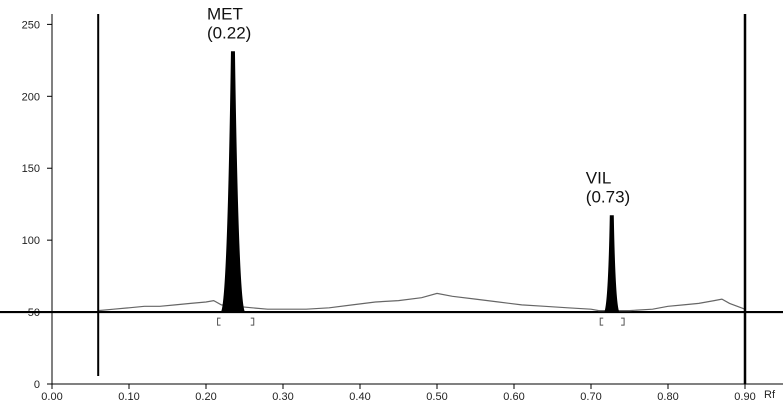 This screenshot has width=783, height=411. Describe the element at coordinates (37, 385) in the screenshot. I see `y-tick-label: 0` at that location.